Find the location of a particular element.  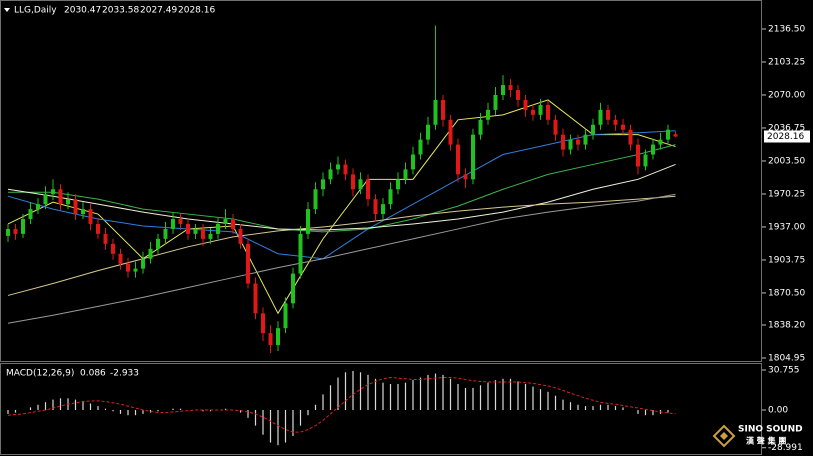

macd-y-tick-label: 0.00 is located at coordinates (778, 411).